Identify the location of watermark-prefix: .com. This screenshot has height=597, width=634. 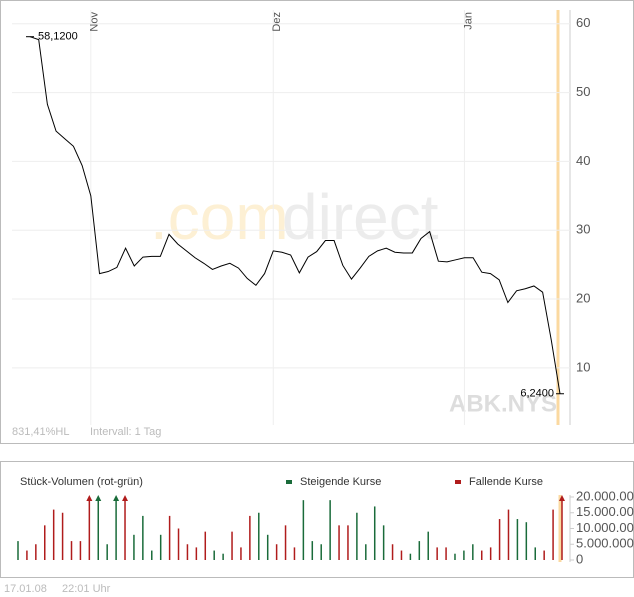
(219, 217).